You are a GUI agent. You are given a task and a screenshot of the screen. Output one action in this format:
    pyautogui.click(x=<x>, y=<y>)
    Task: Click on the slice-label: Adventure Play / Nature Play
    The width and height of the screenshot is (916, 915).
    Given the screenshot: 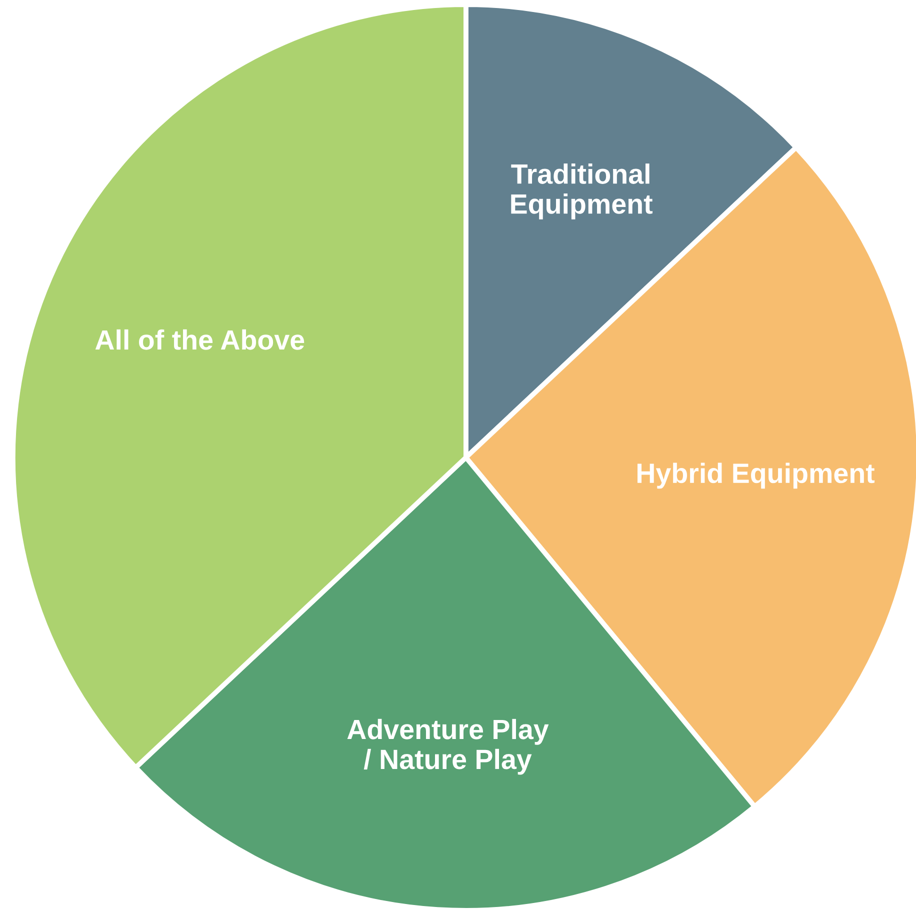 What is the action you would take?
    pyautogui.click(x=448, y=746)
    